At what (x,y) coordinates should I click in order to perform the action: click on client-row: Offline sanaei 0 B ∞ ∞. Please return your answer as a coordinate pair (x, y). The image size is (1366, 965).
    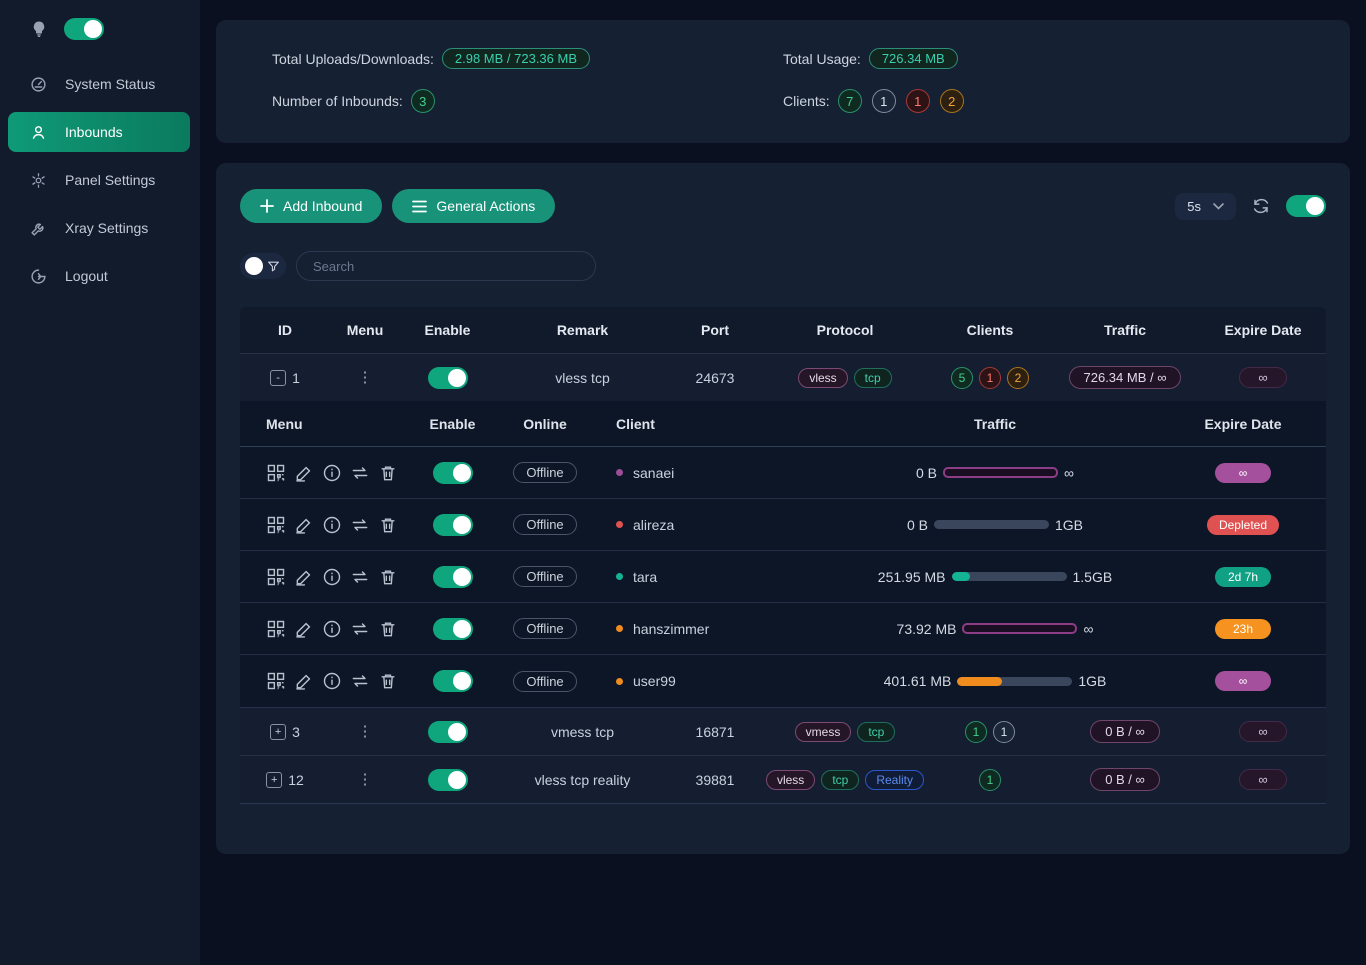
    Looking at the image, I should click on (783, 473).